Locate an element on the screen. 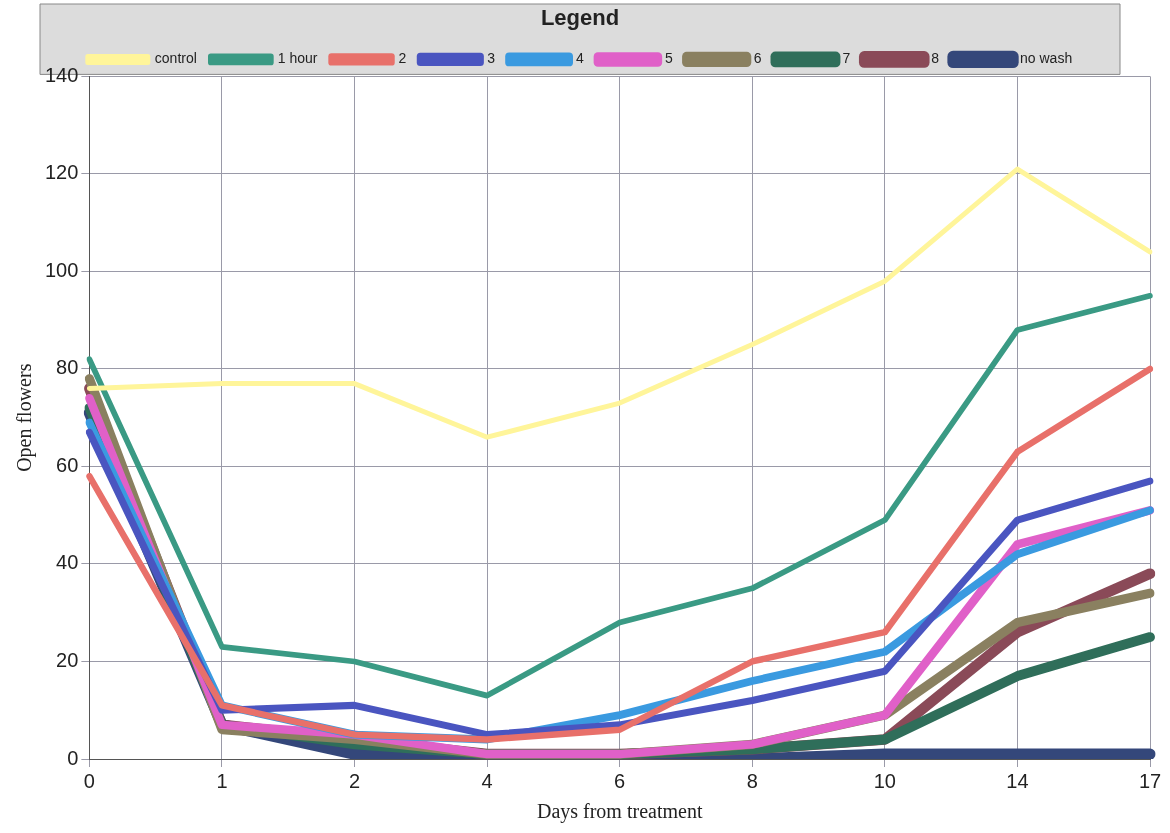 Image resolution: width=1170 pixels, height=833 pixels. y-tick-label: 20 is located at coordinates (67, 660).